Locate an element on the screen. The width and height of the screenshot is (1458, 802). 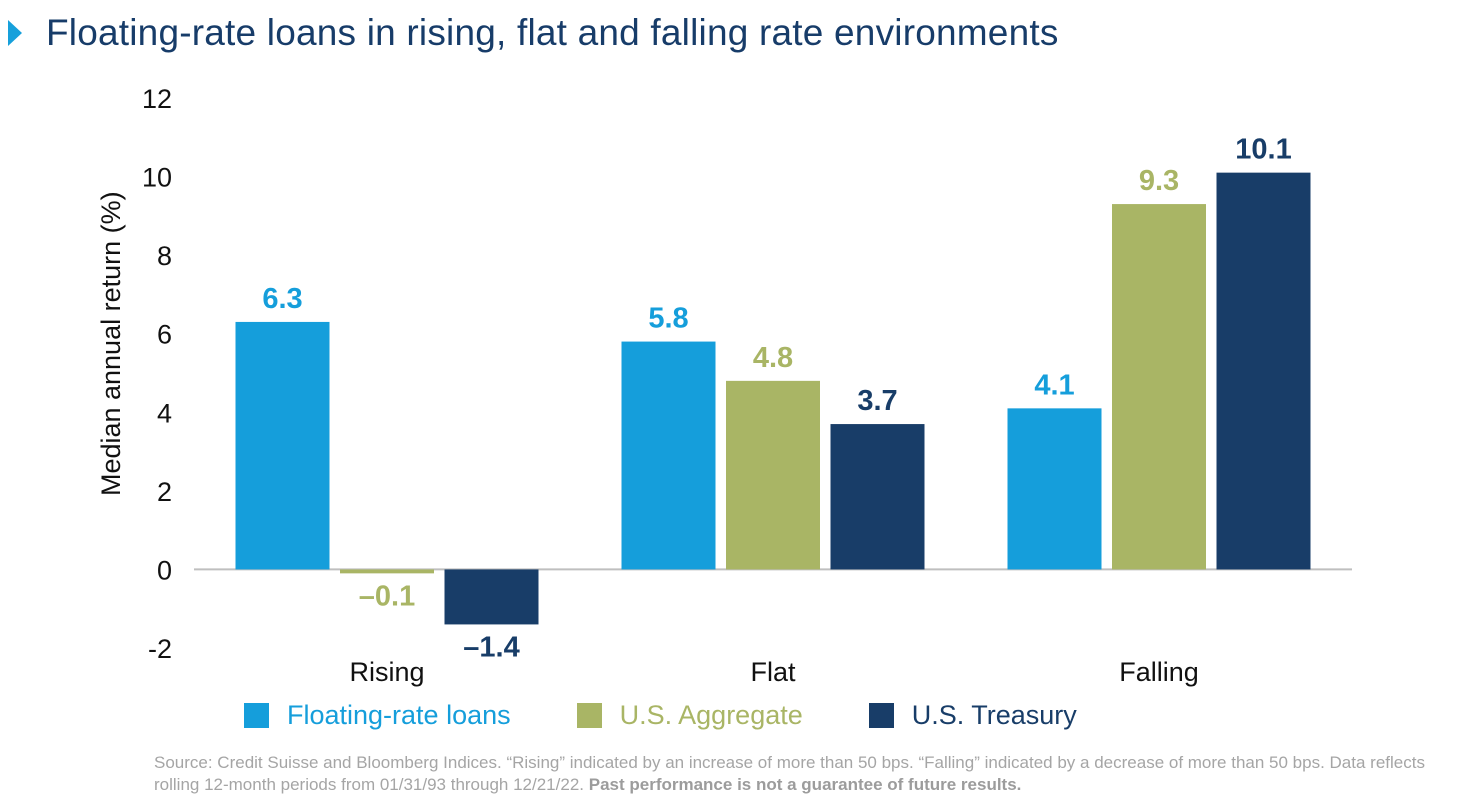
y-tick-label: -2 is located at coordinates (160, 649).